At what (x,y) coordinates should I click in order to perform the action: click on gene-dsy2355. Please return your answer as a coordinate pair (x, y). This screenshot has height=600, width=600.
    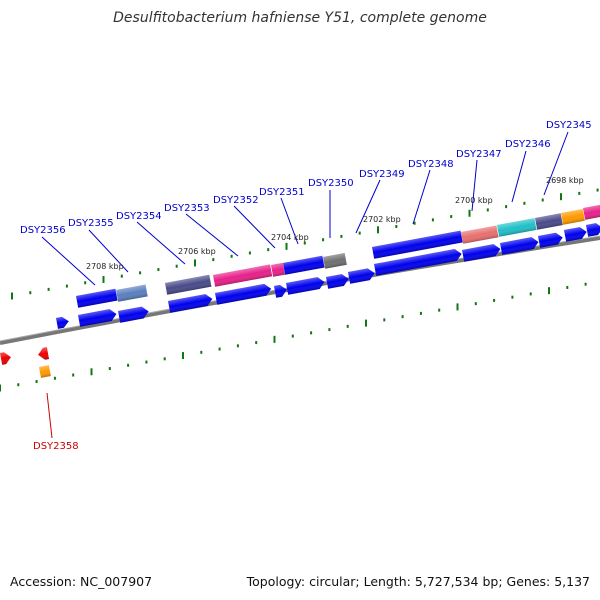
    Looking at the image, I should click on (132, 293).